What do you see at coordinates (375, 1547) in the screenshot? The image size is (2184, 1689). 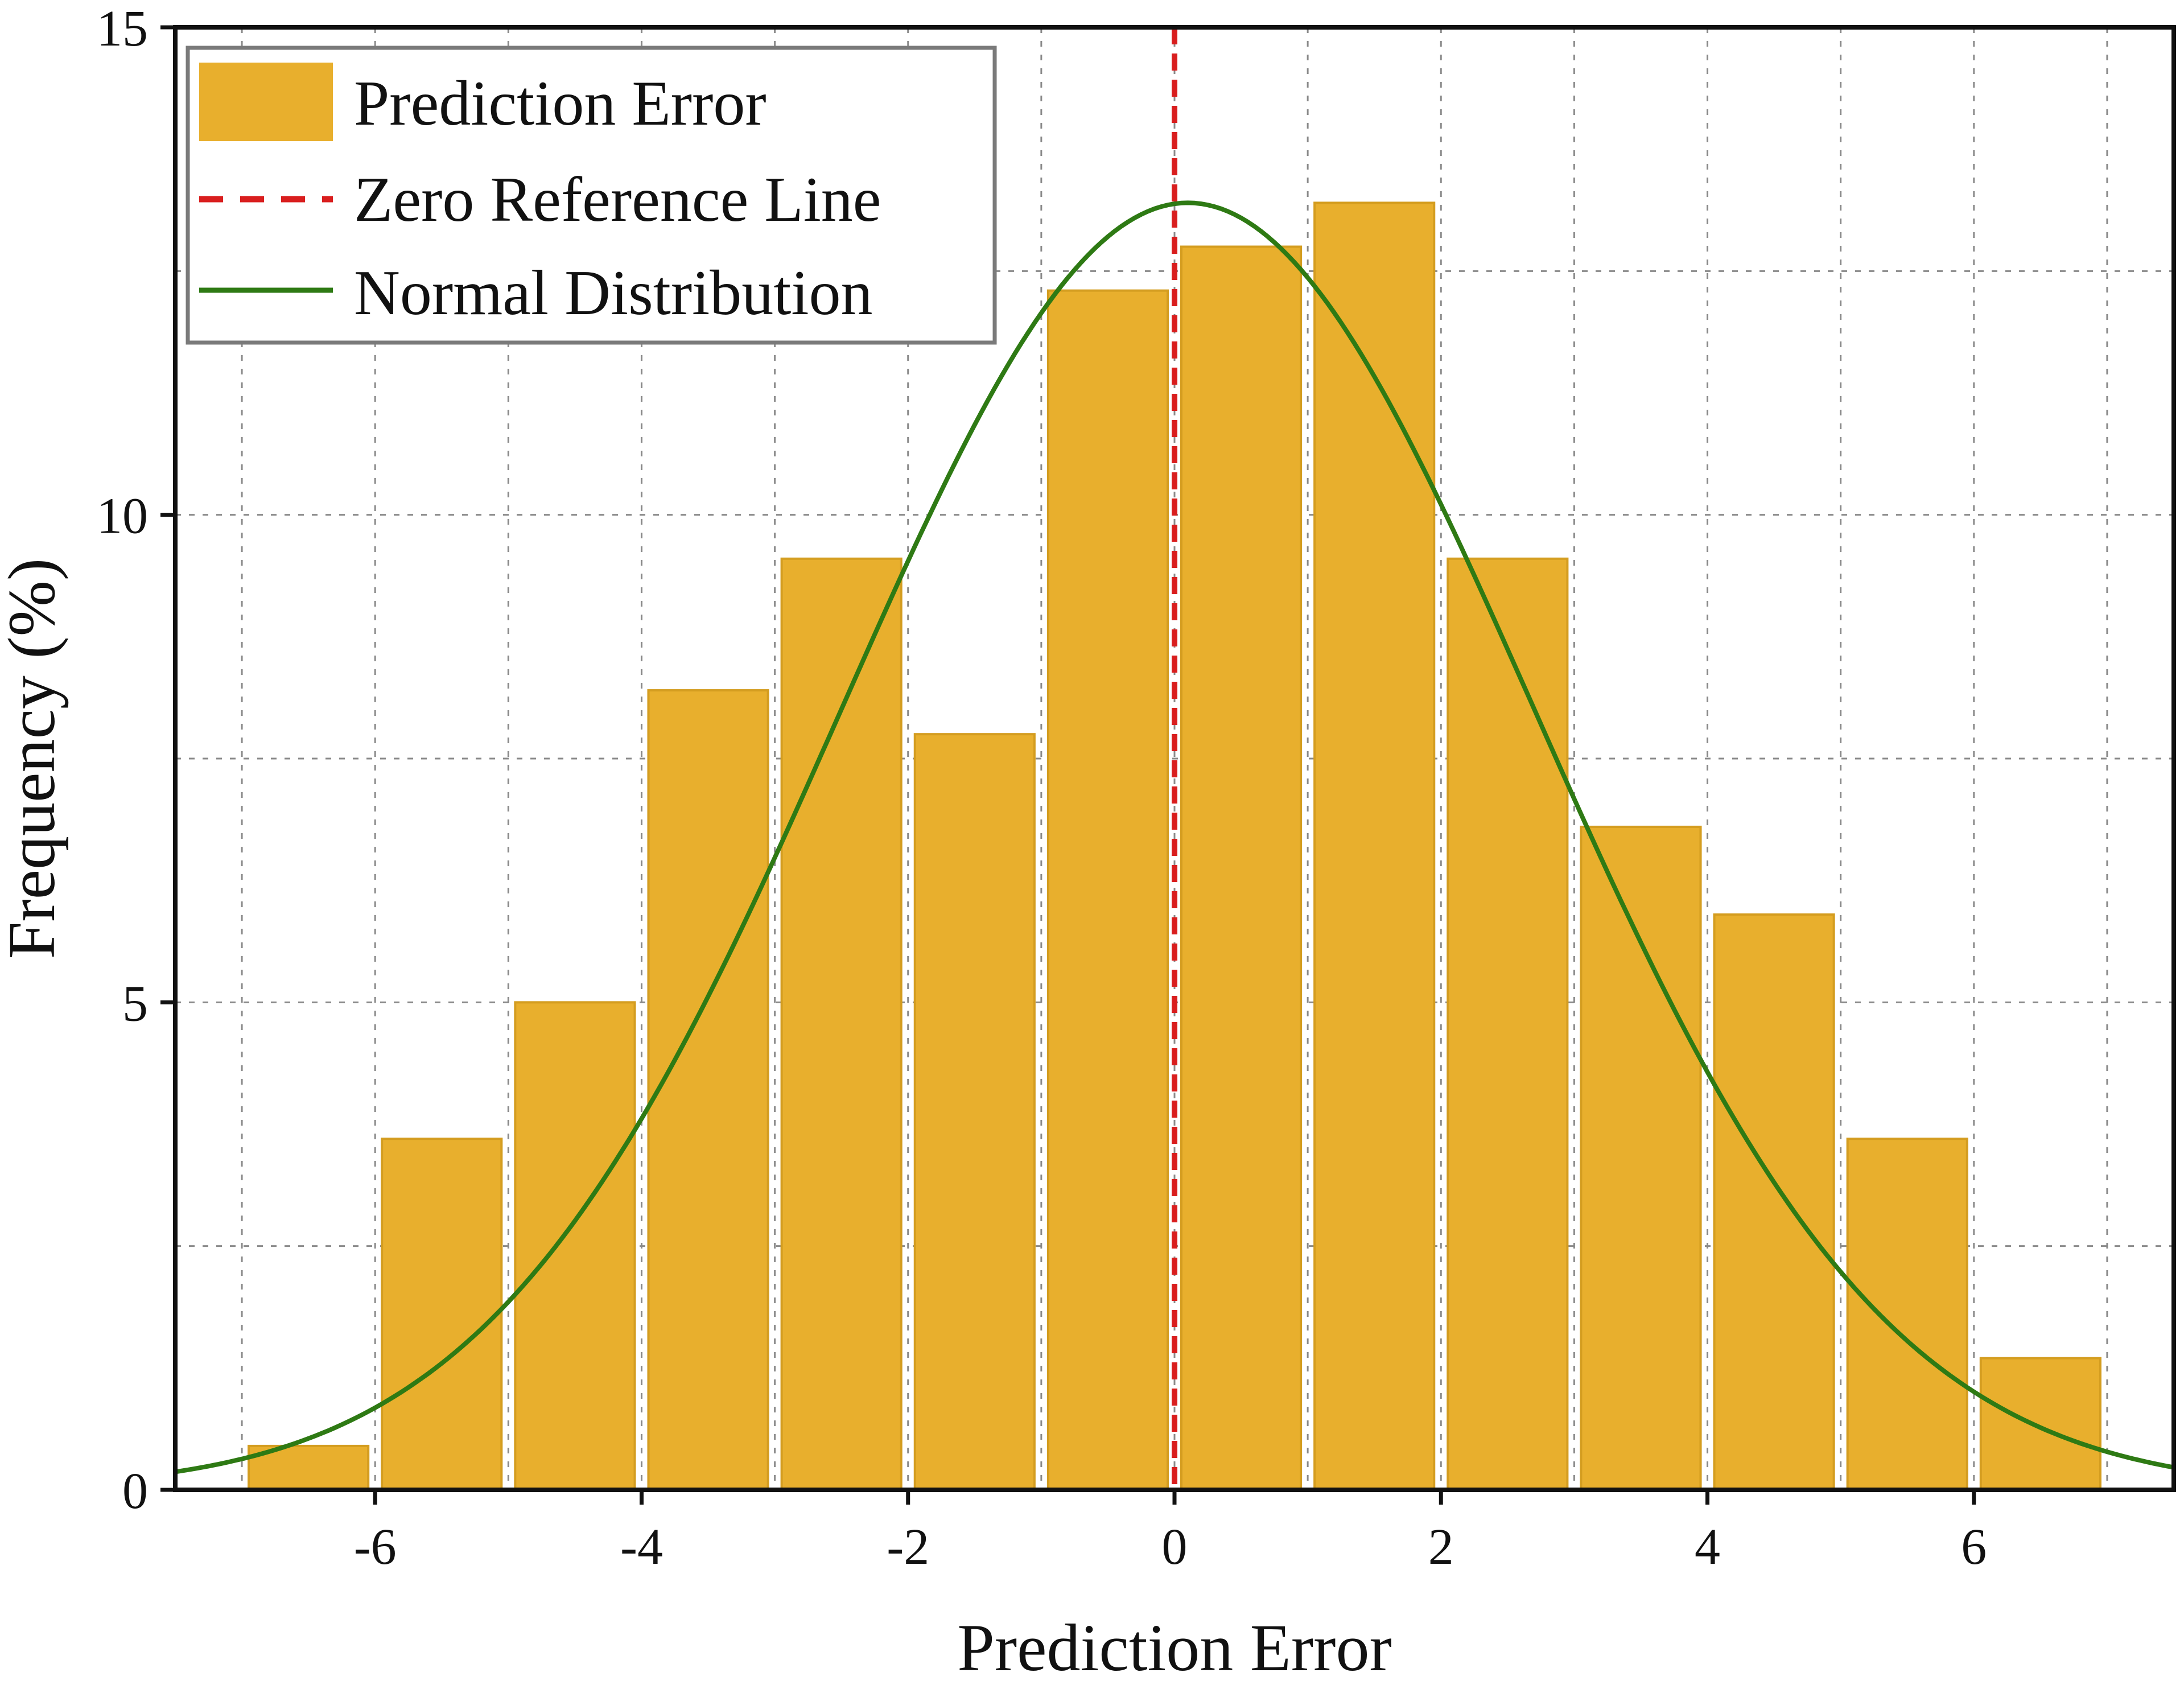 I see `x-tick-label: -6` at bounding box center [375, 1547].